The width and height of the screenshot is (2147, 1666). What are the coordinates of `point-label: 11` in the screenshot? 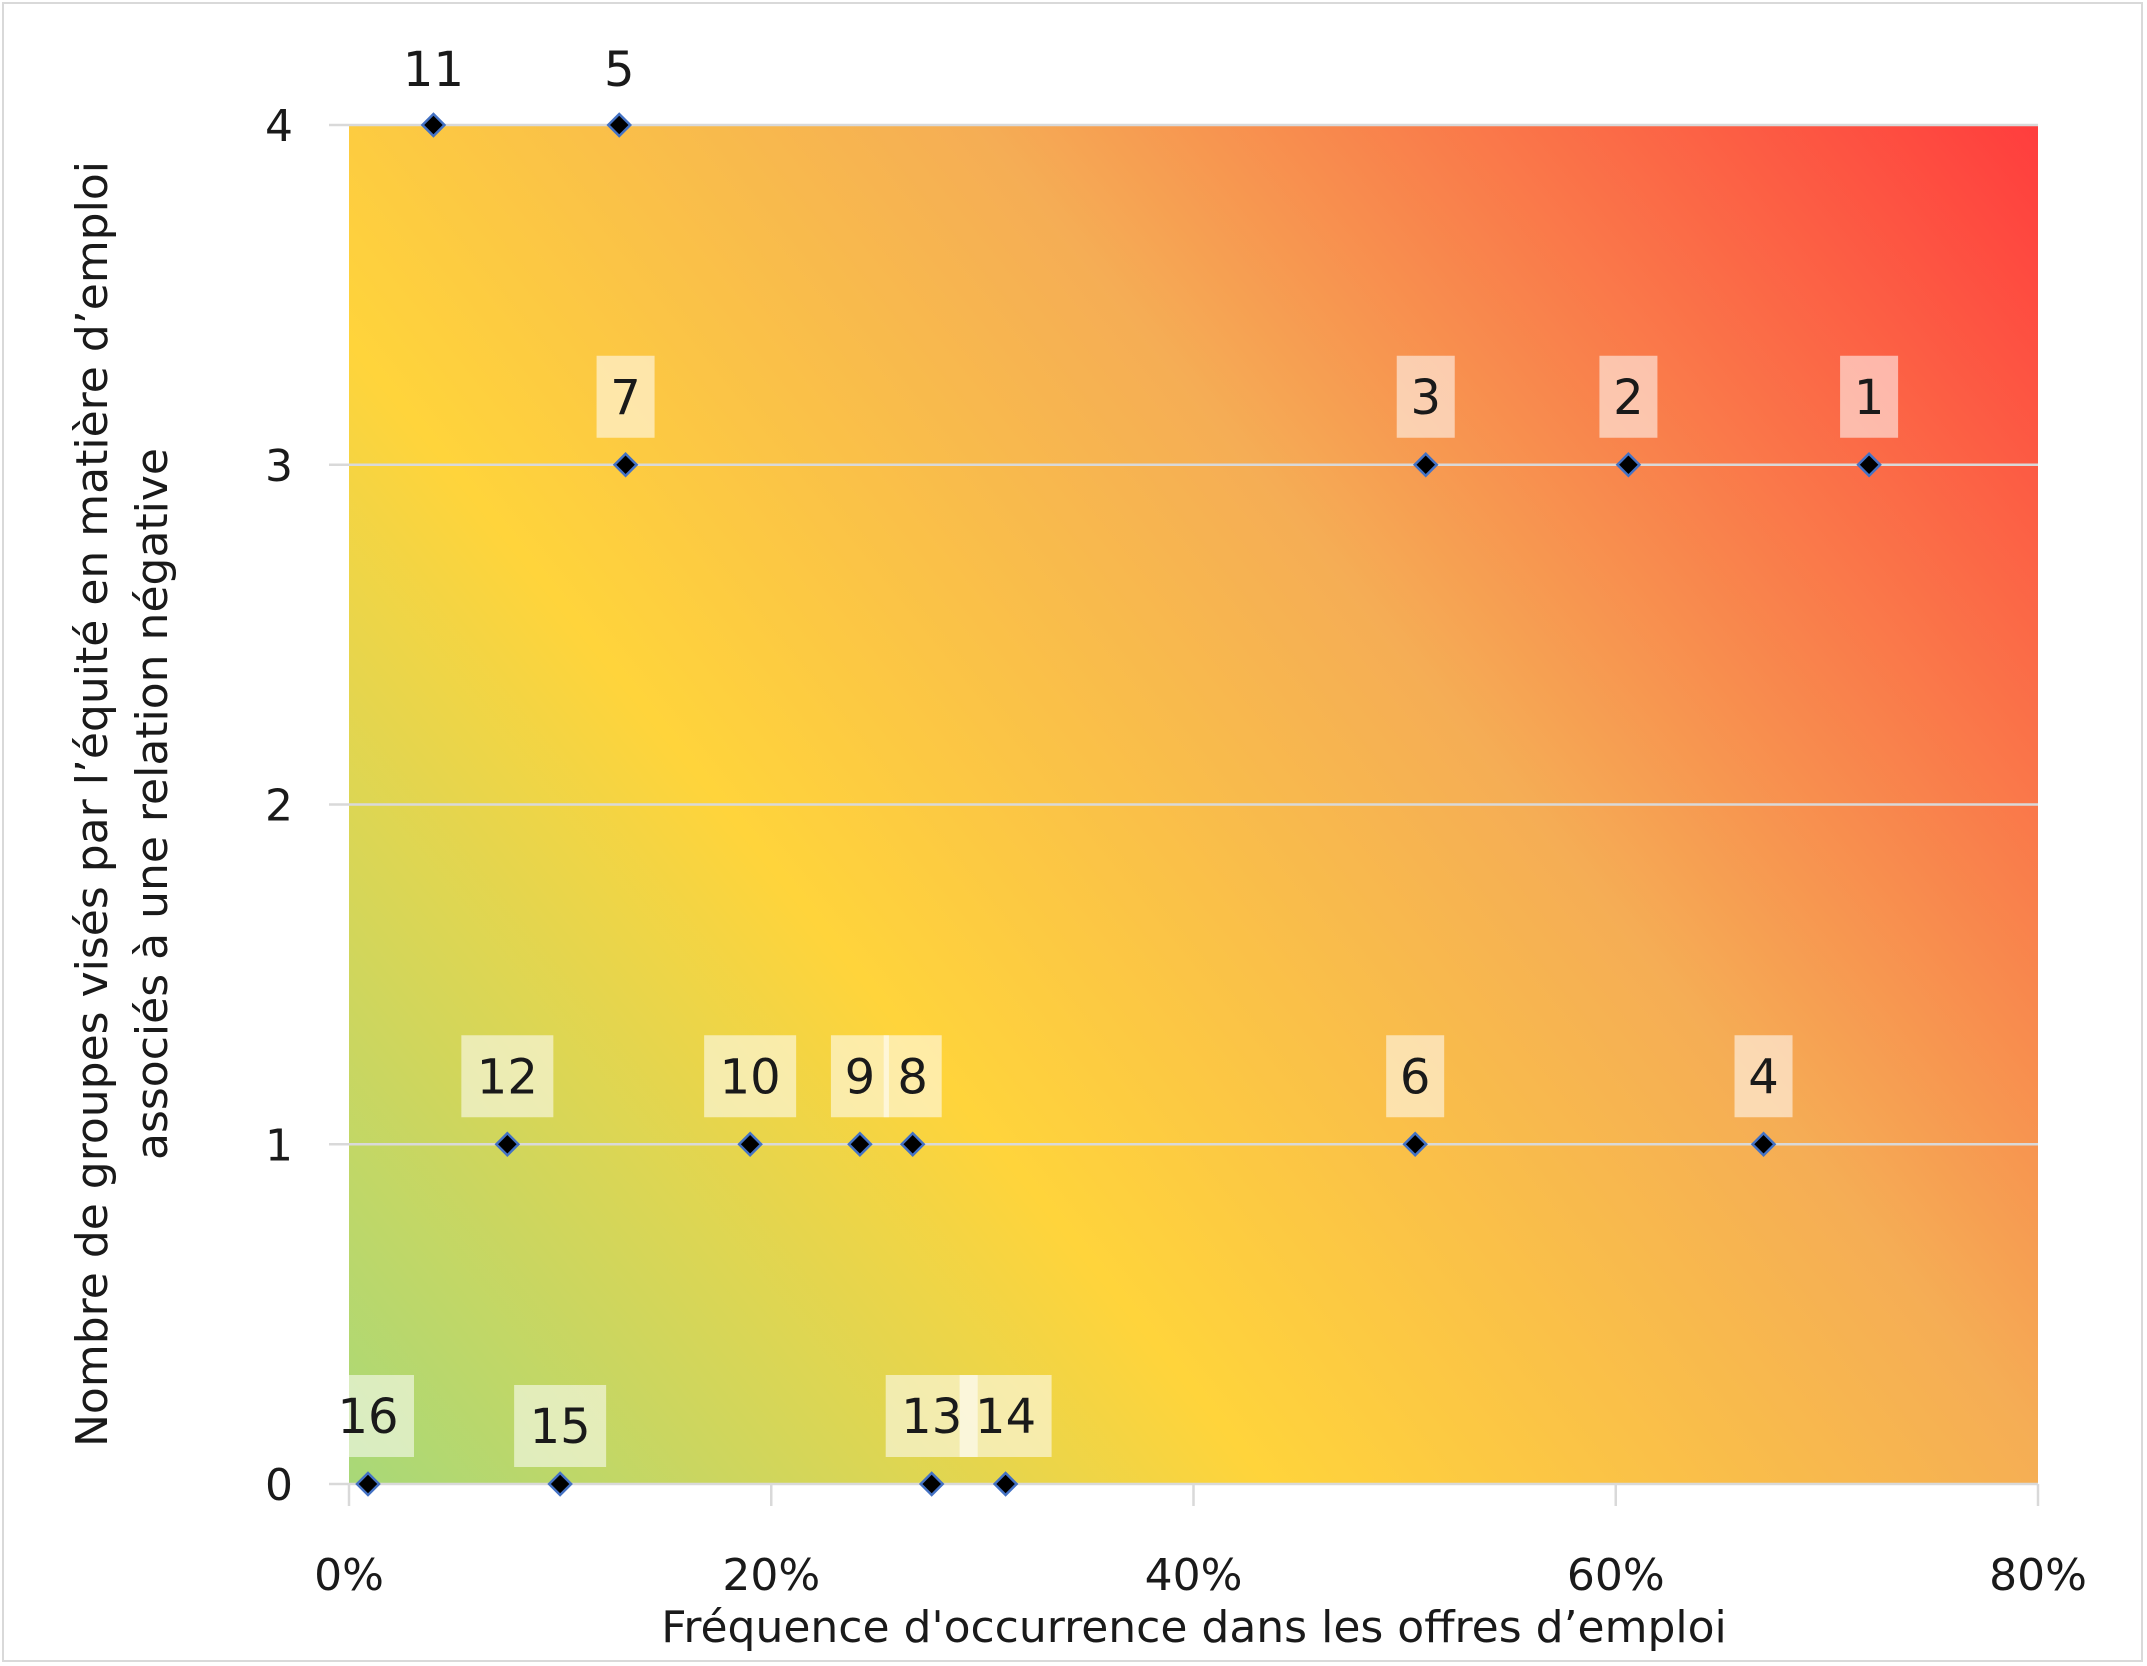 It's located at (433, 70).